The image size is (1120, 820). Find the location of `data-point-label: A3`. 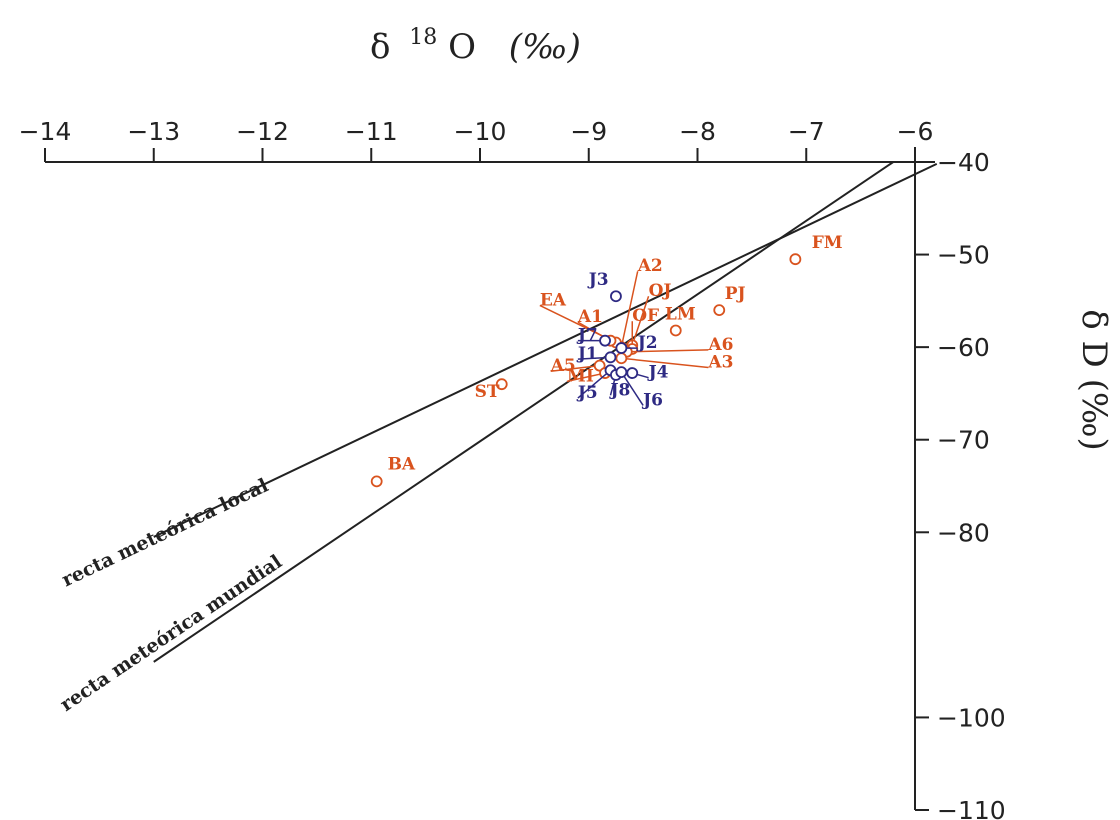

data-point-label: A3 is located at coordinates (720, 363).